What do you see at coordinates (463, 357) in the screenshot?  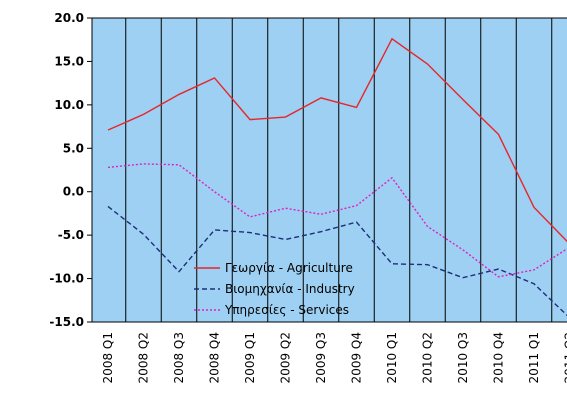 I see `x-tick-label: 2010 Q3` at bounding box center [463, 357].